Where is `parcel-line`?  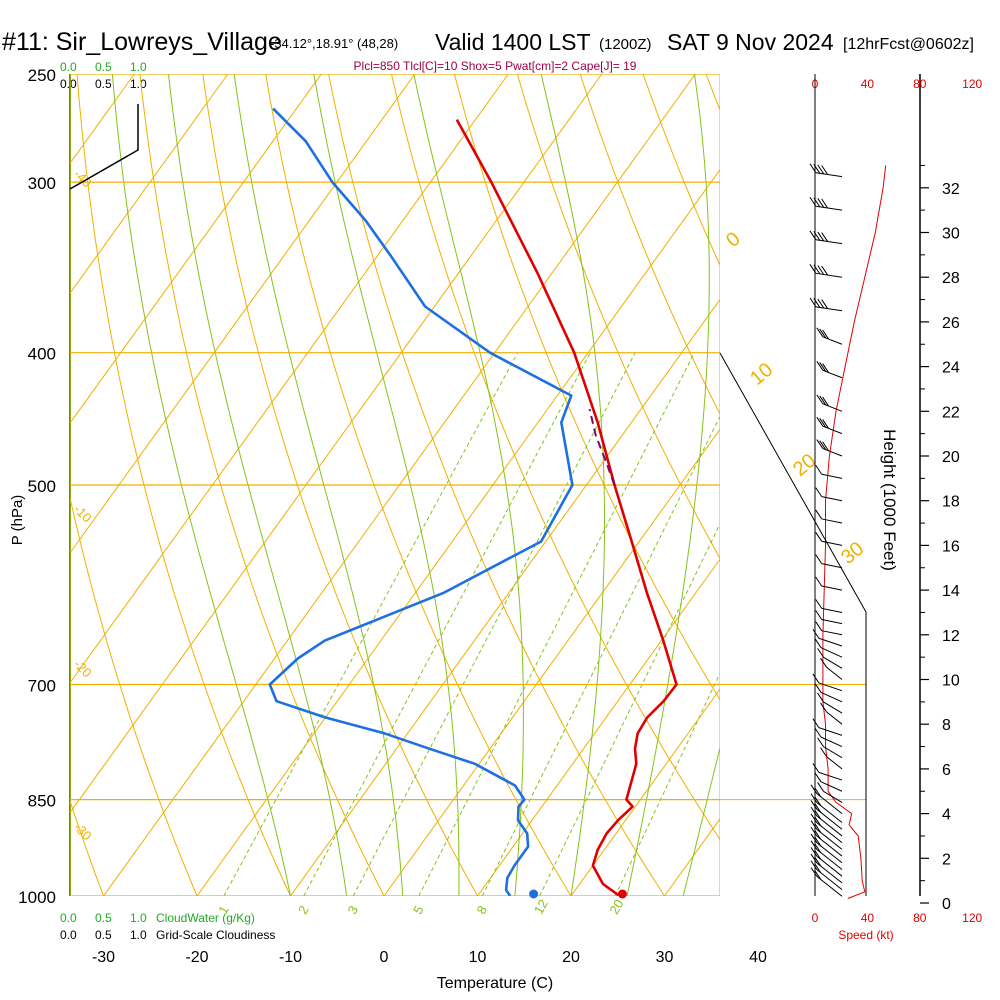
parcel-line is located at coordinates (602, 447).